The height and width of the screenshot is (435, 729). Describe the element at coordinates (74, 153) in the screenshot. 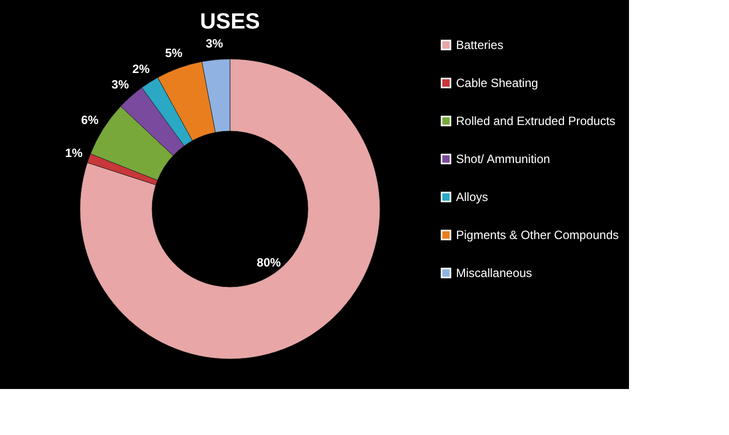

I see `data-label: 1%` at that location.